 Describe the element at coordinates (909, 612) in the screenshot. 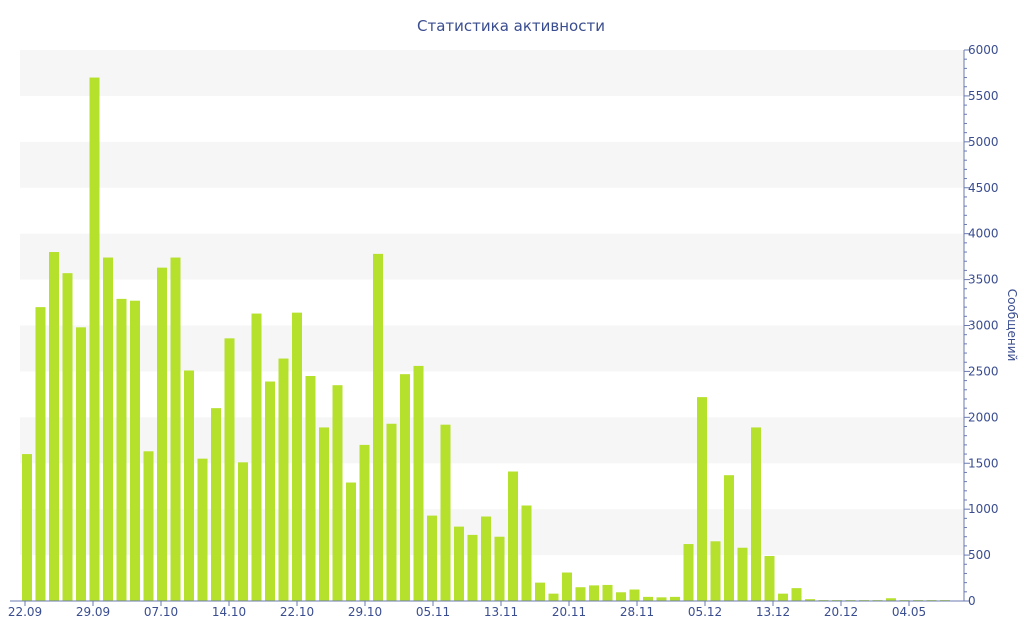

I see `x-tick-label: 04.05` at that location.